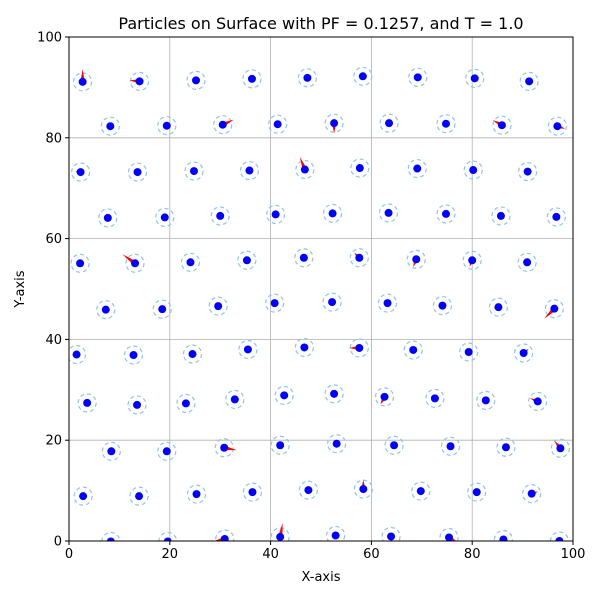  What do you see at coordinates (69, 554) in the screenshot?
I see `x-tick-label: 0` at bounding box center [69, 554].